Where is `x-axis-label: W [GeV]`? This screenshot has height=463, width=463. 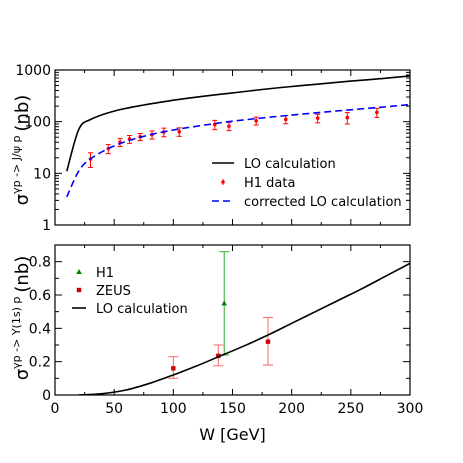
x-axis-label: W [GeV] is located at coordinates (232, 434).